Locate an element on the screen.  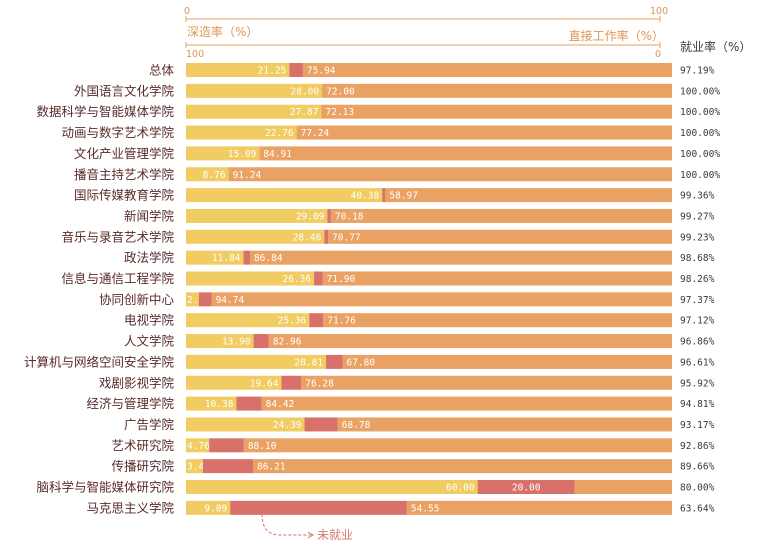
category-label: 广告学院 is located at coordinates (149, 424).